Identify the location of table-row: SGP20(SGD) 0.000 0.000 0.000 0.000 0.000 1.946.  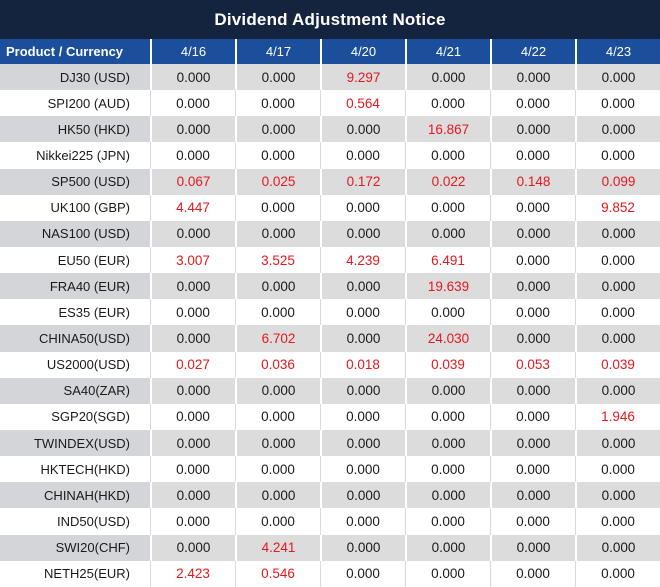
(330, 416).